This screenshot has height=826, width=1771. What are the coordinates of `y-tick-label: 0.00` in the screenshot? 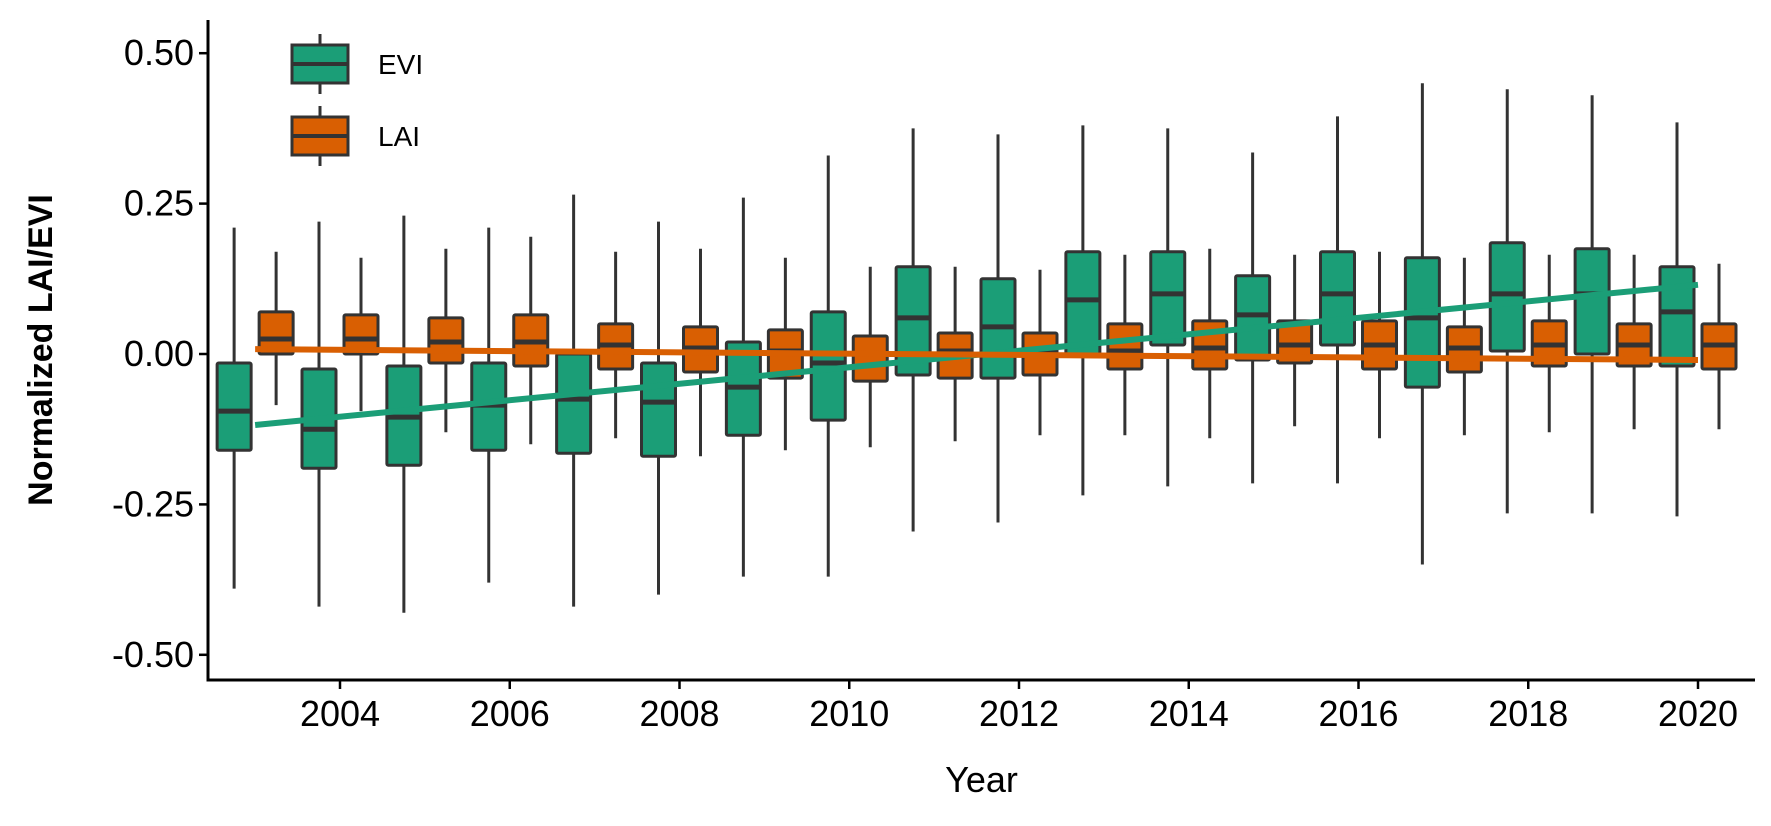 It's located at (159, 353).